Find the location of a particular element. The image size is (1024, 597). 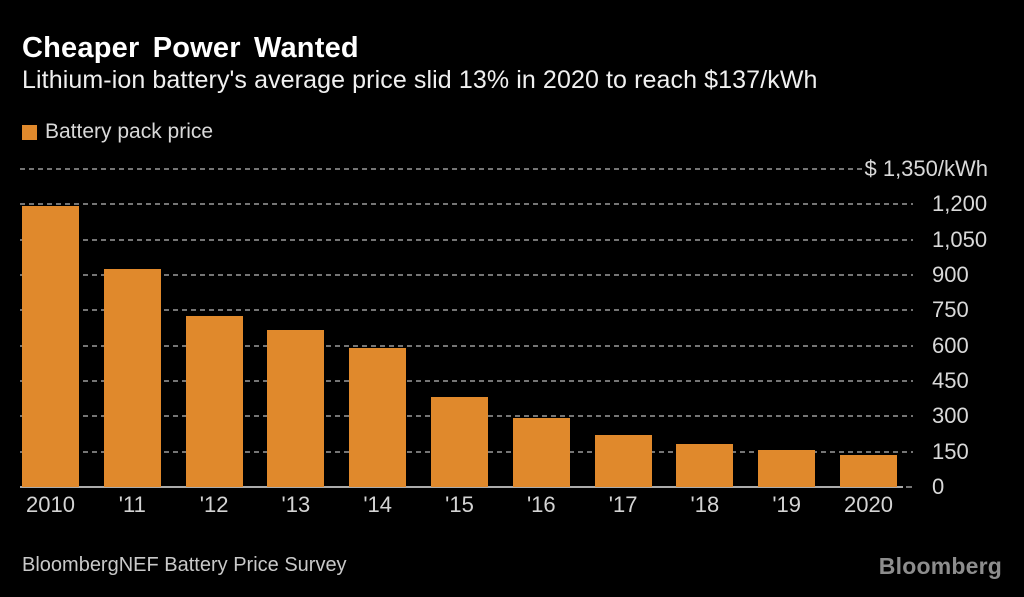

y-axis-label-1050: 1,050 is located at coordinates (960, 239).